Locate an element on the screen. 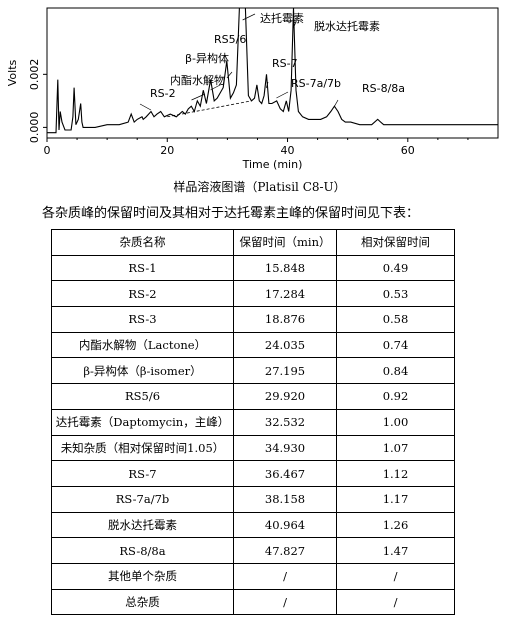 This screenshot has width=519, height=623. retention-time-cell: 47.827 is located at coordinates (285, 550).